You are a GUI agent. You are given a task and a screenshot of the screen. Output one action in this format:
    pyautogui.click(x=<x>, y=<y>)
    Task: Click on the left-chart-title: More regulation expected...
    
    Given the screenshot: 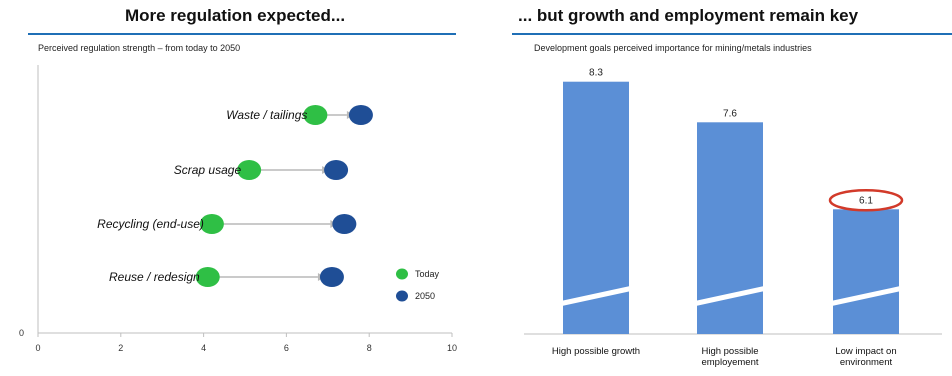 What is the action you would take?
    pyautogui.click(x=235, y=15)
    